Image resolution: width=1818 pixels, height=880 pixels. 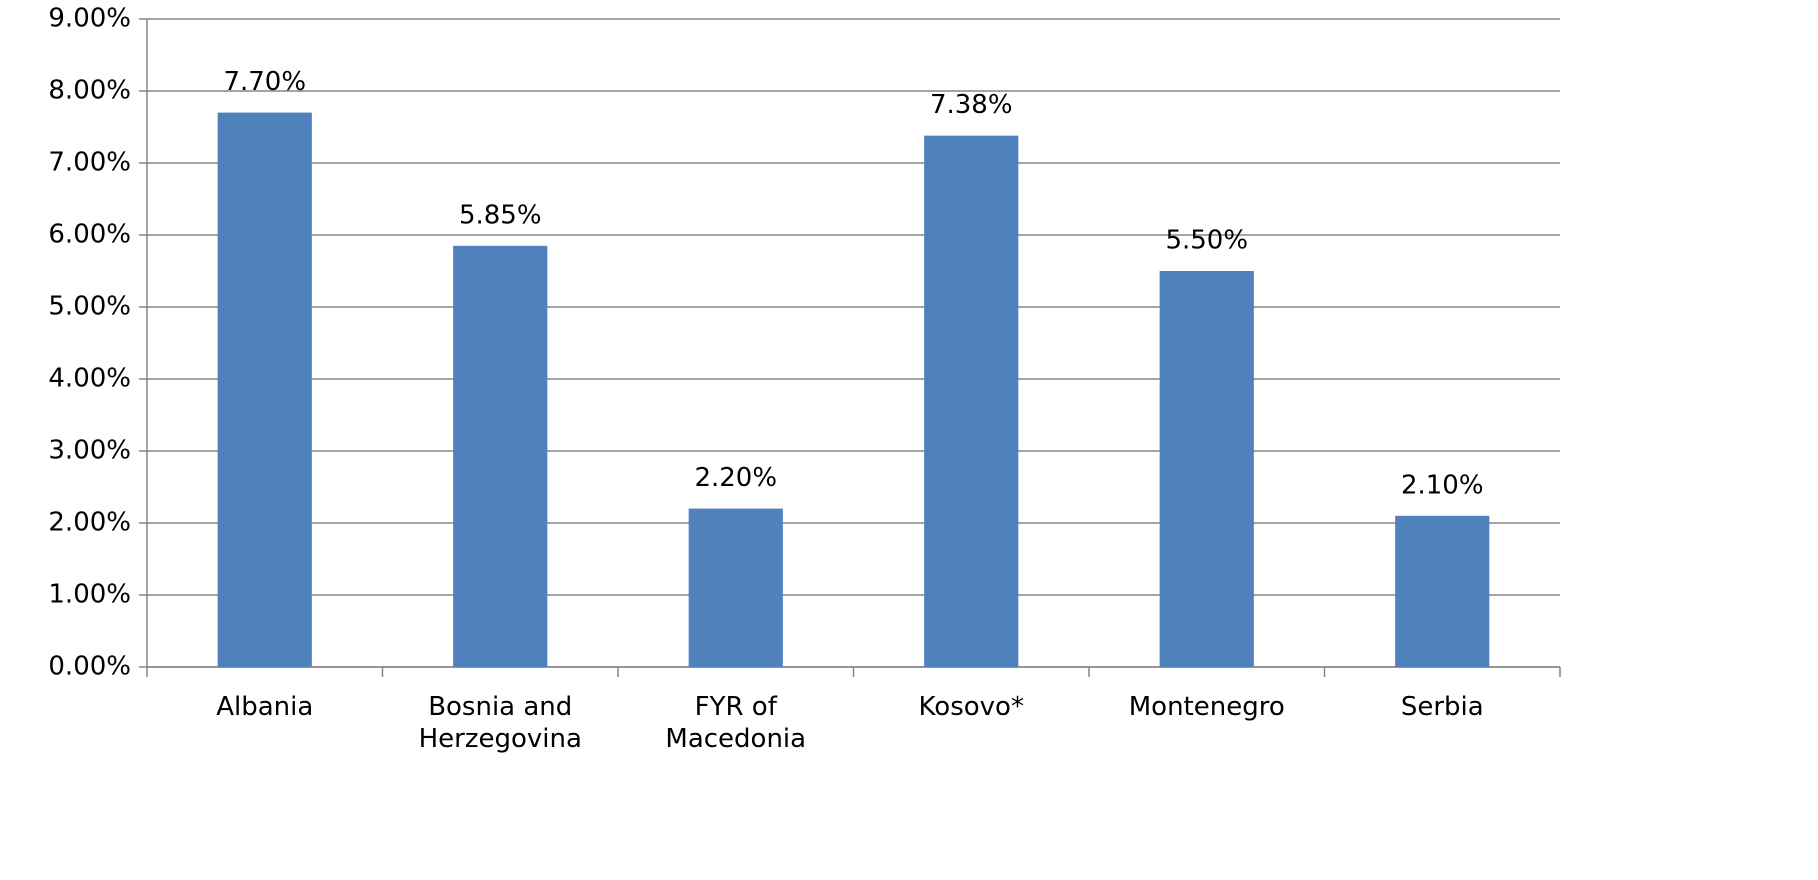 I want to click on value-label: 2.10%, so click(x=1442, y=485).